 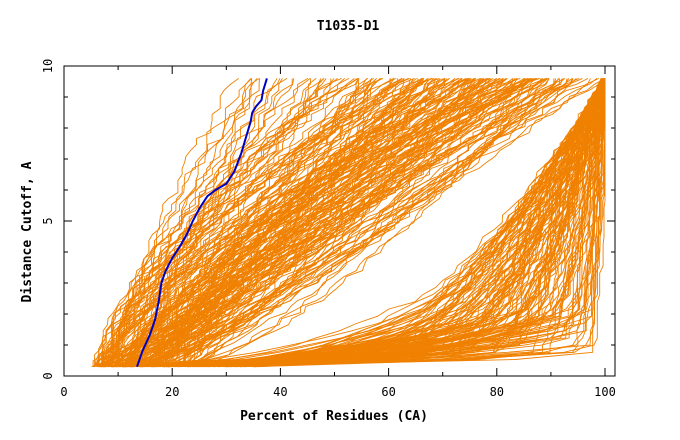 I want to click on x-tick-label: 20, so click(x=172, y=392).